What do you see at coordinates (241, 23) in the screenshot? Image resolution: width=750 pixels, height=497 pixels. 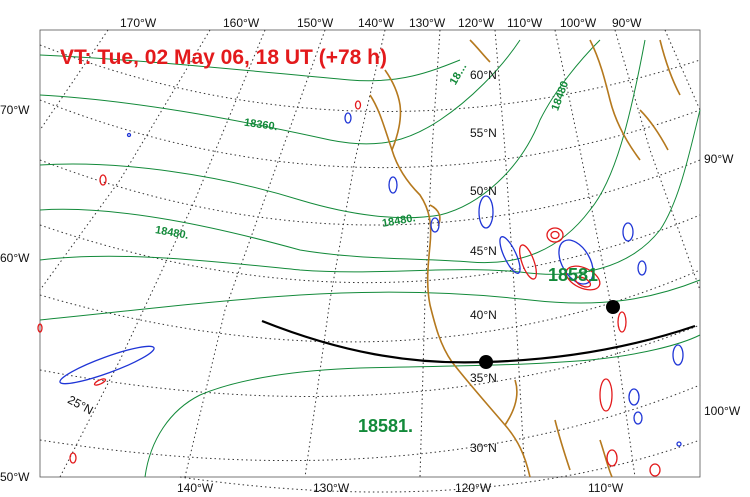 I see `top-lon-label: 160°W` at bounding box center [241, 23].